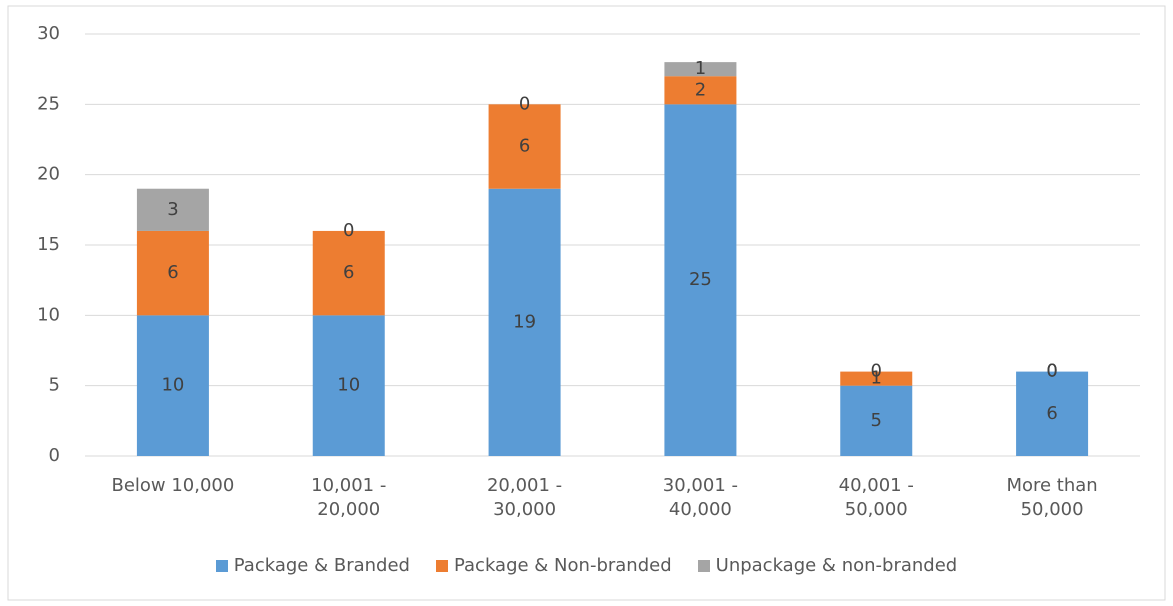 This screenshot has height=606, width=1173. What do you see at coordinates (524, 497) in the screenshot?
I see `x-tick-label: 20,001 - 30,000` at bounding box center [524, 497].